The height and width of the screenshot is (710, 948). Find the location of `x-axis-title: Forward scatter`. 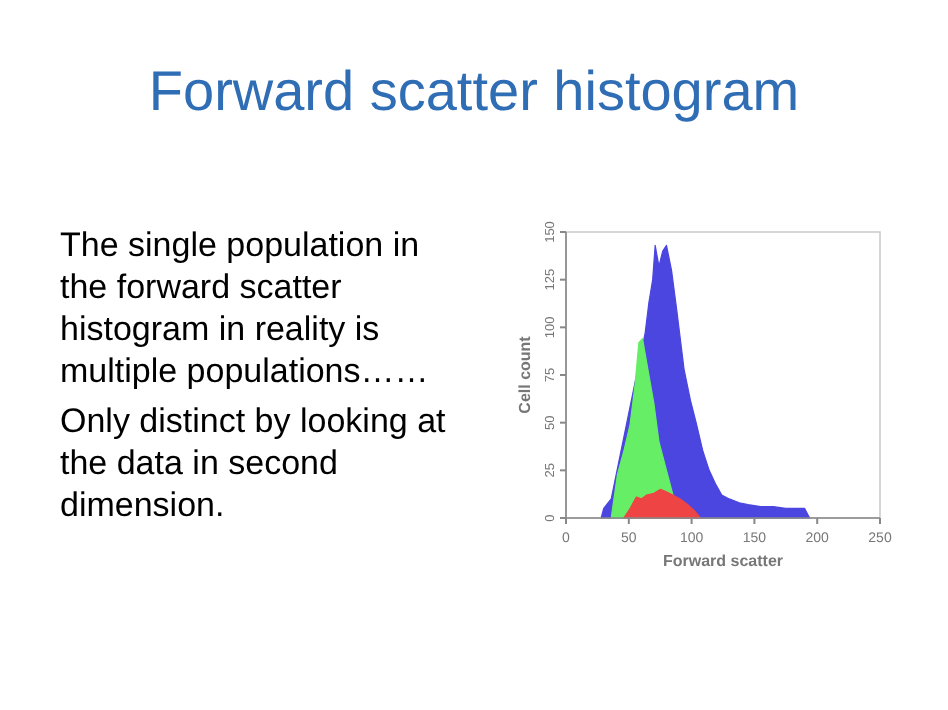

x-axis-title: Forward scatter is located at coordinates (723, 561).